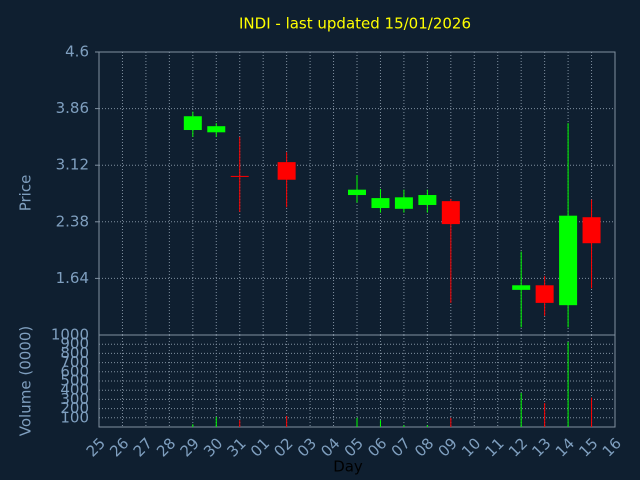 This screenshot has height=480, width=640. What do you see at coordinates (143, 447) in the screenshot?
I see `x-tick-label: 27` at bounding box center [143, 447].